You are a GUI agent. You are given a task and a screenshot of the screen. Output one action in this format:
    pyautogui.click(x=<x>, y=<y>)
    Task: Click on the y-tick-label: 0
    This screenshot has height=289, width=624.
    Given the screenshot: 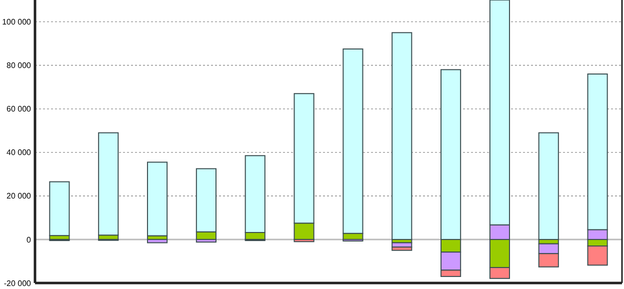 What is the action you would take?
    pyautogui.click(x=29, y=239)
    